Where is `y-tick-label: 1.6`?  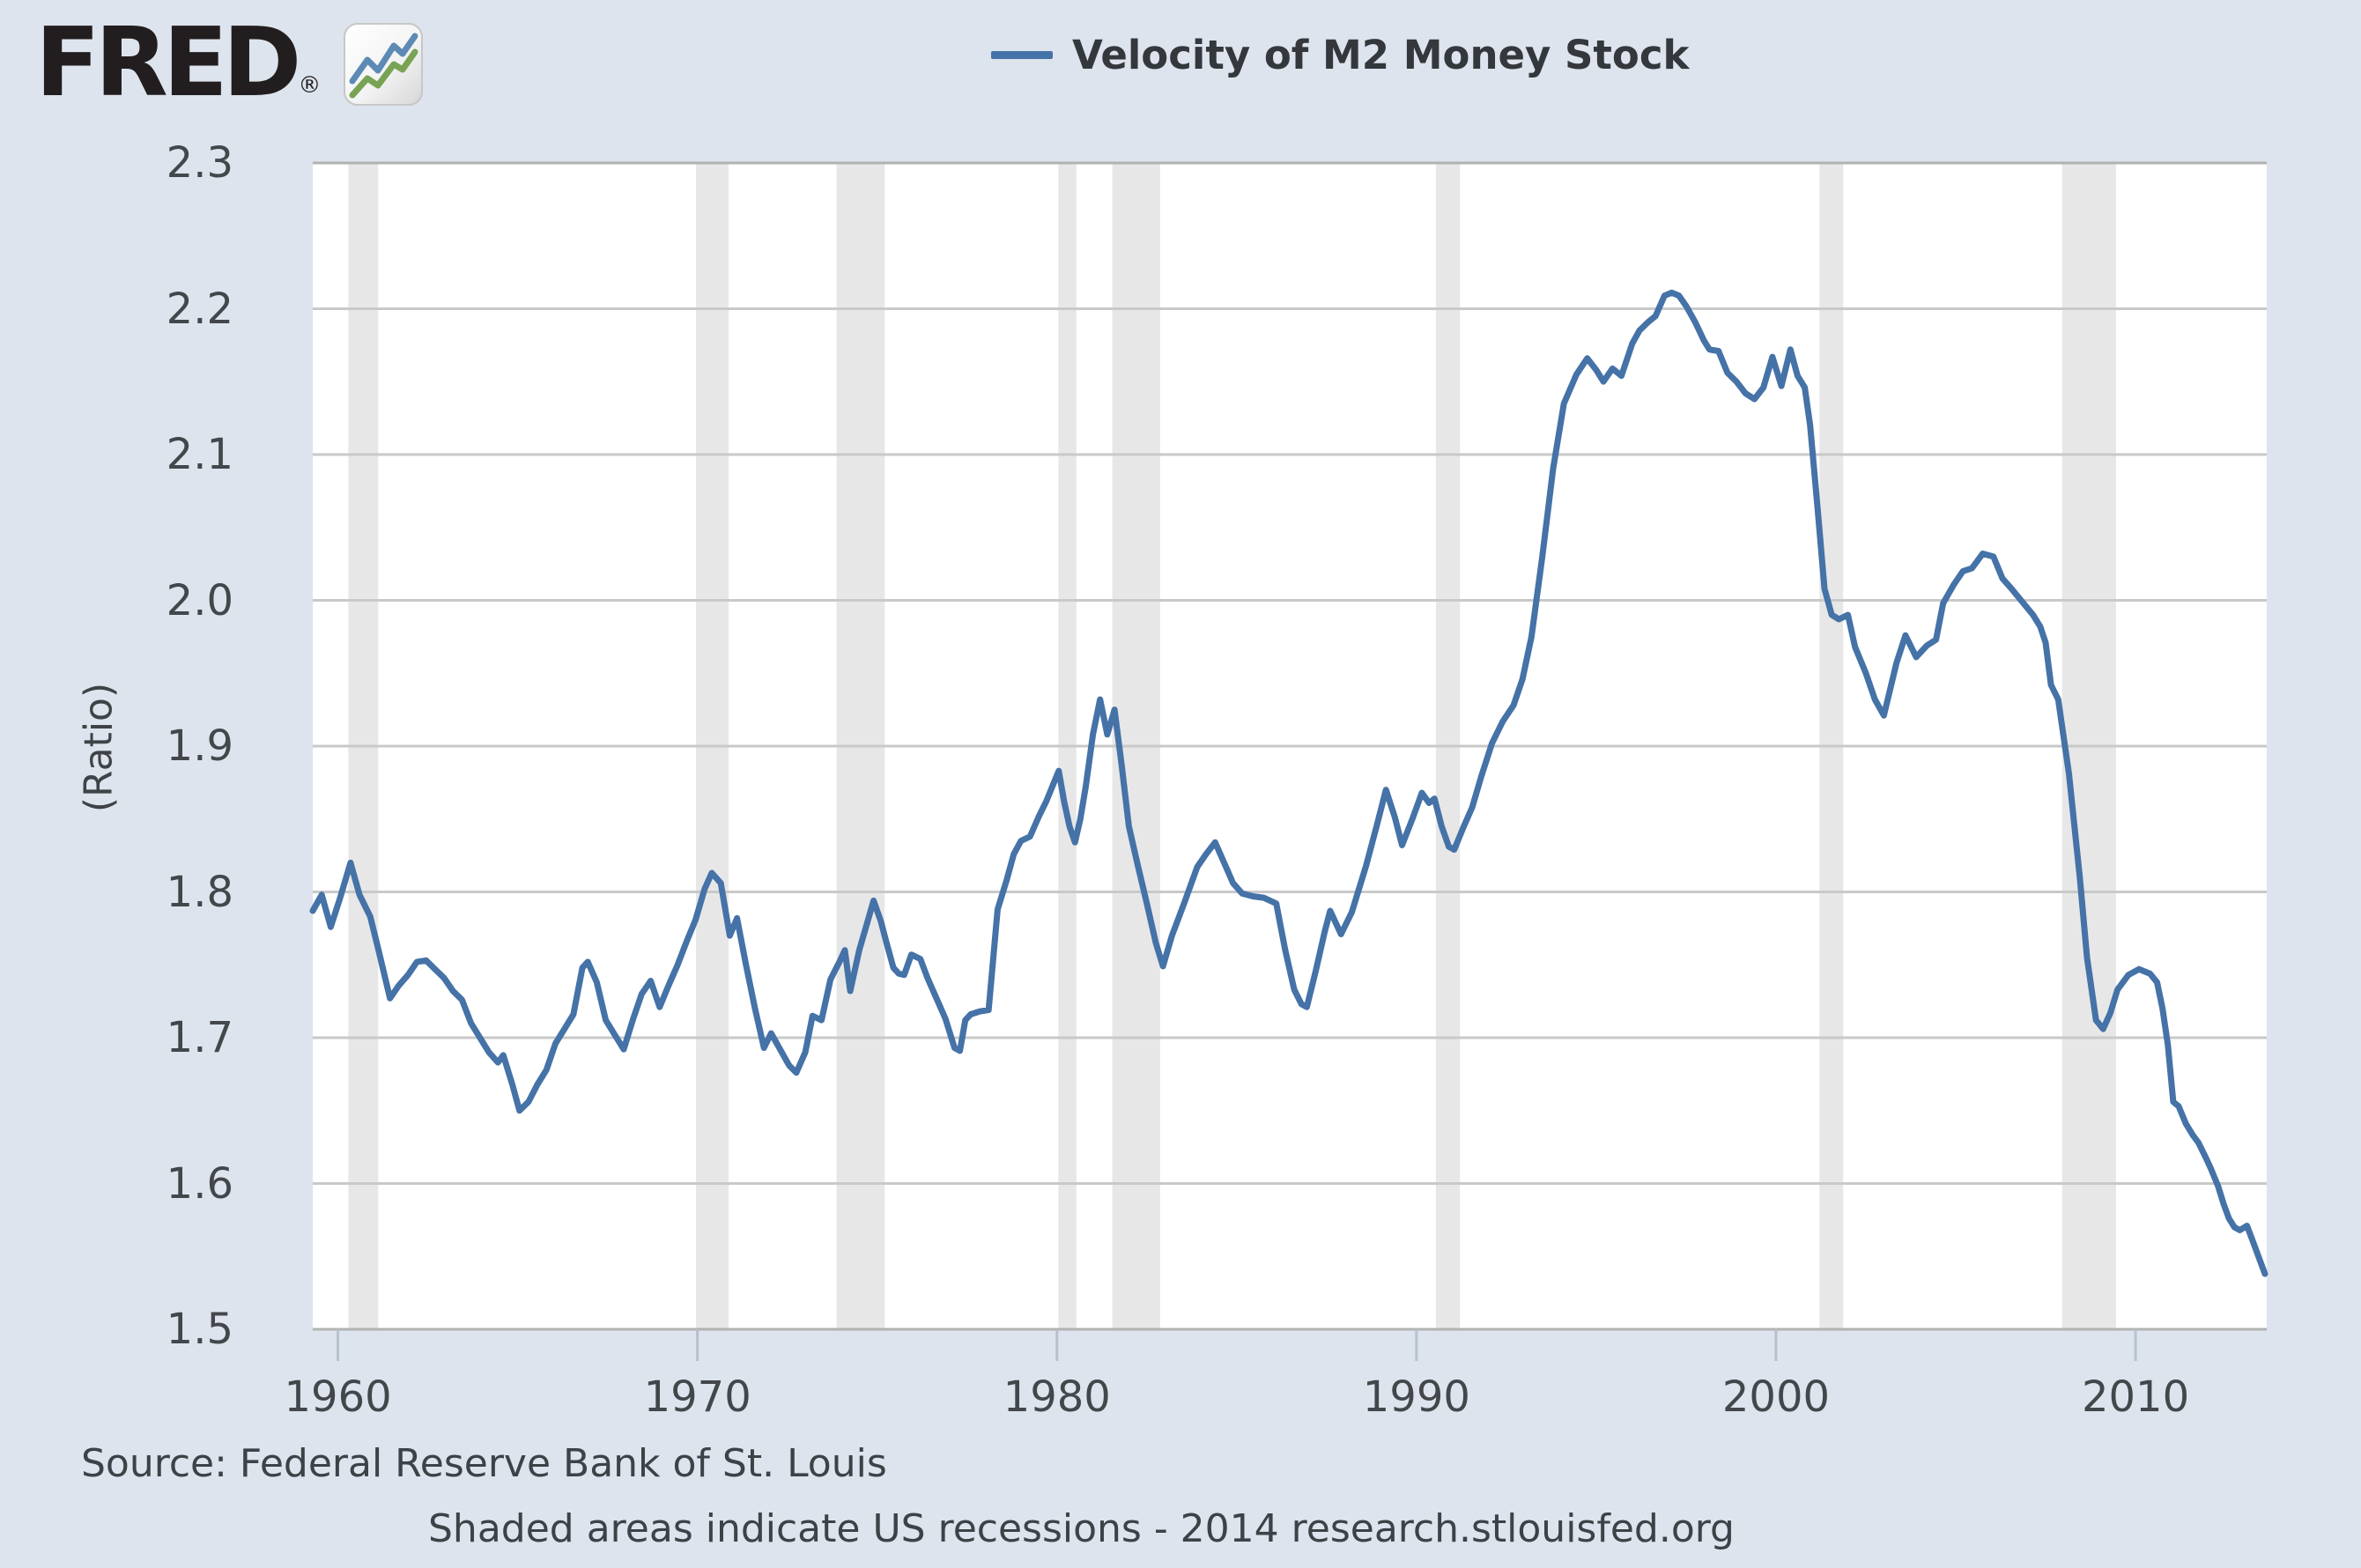
y-tick-label: 1.6 is located at coordinates (199, 1183).